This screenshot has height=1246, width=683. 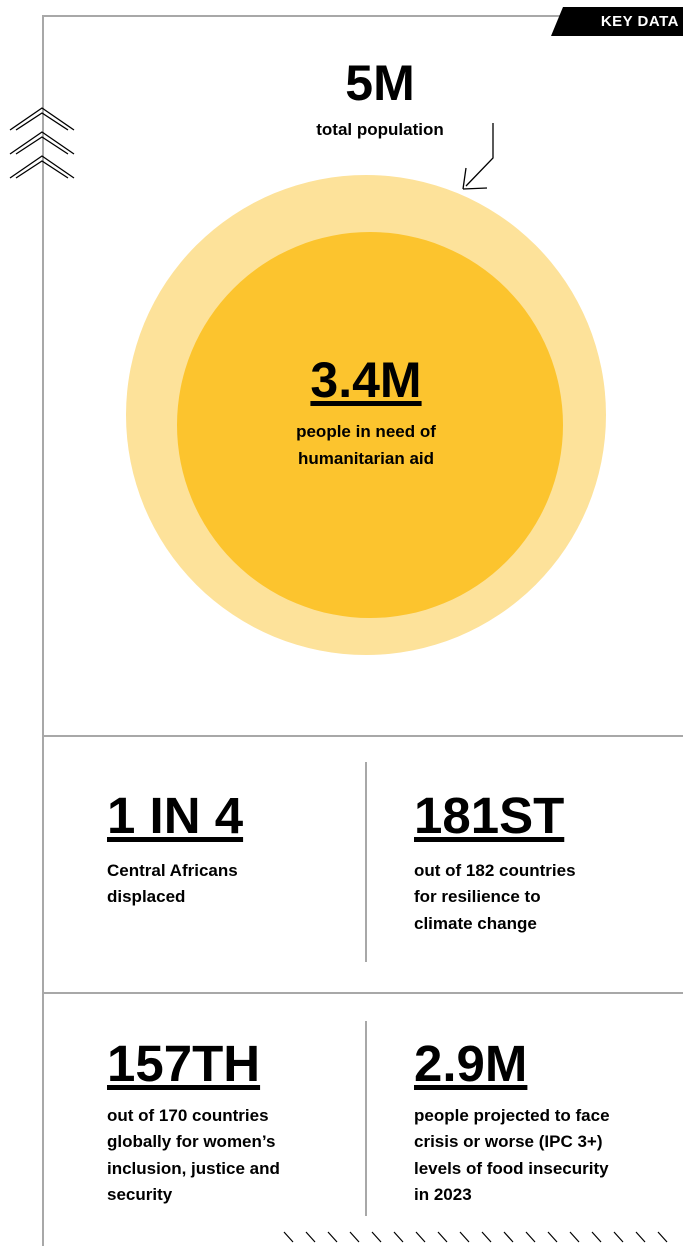 What do you see at coordinates (477, 897) in the screenshot?
I see `stat-label-line: for resilience to` at bounding box center [477, 897].